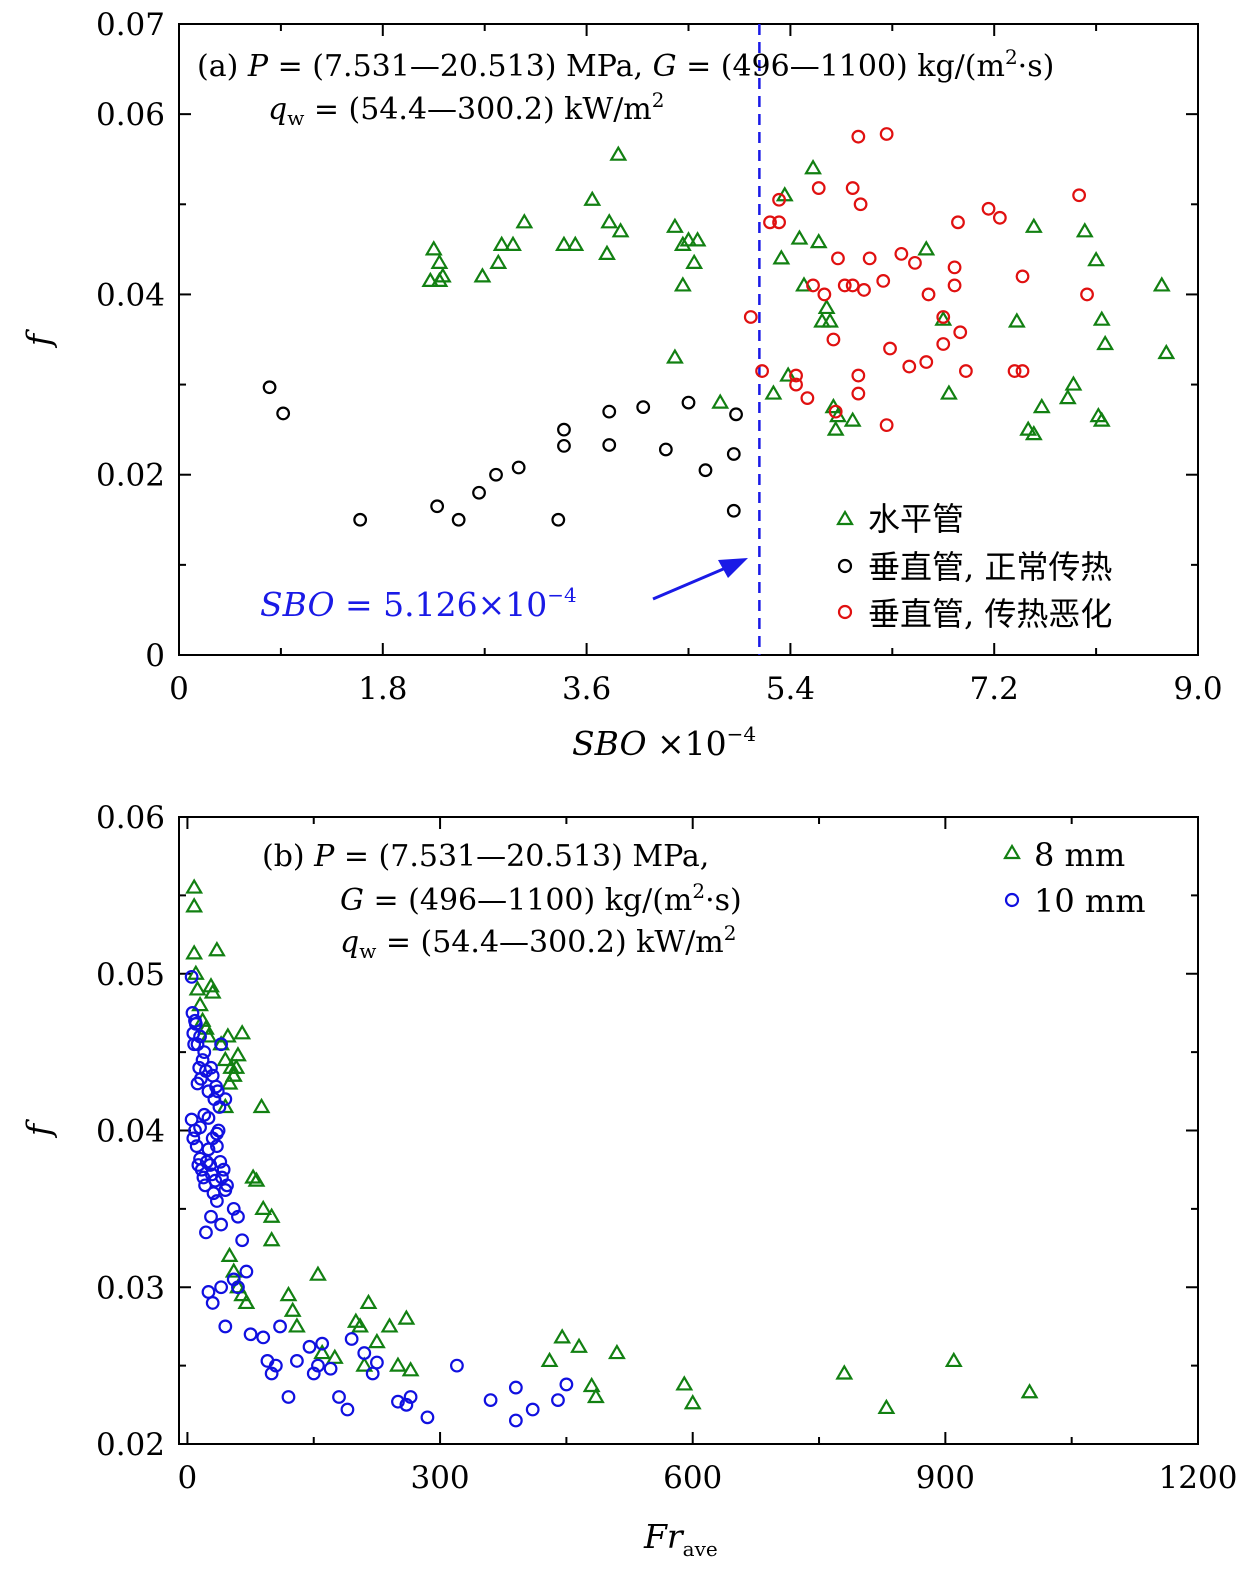  I want to click on threshold-arrow-head, so click(733, 568).